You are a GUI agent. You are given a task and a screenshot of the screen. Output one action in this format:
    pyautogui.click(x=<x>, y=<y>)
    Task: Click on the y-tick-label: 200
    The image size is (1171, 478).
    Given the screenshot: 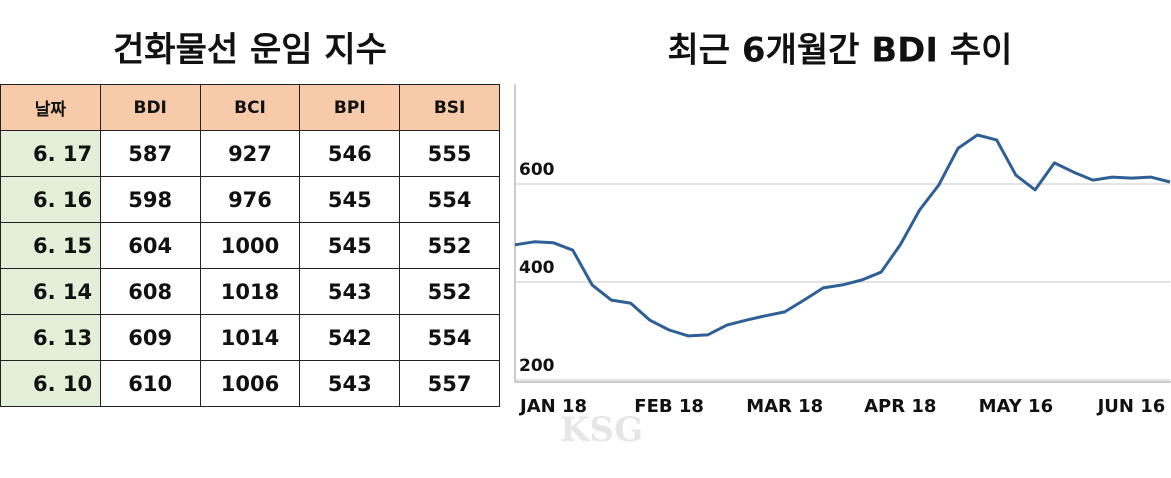 What is the action you would take?
    pyautogui.click(x=537, y=366)
    